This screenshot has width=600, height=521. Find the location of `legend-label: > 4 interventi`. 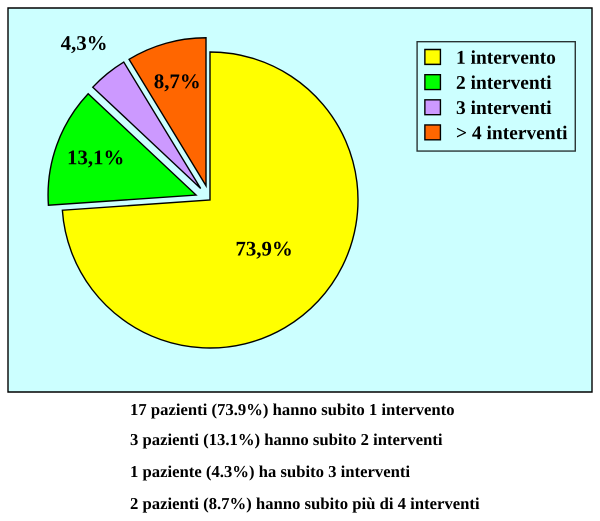

legend-label: > 4 interventi is located at coordinates (512, 133).